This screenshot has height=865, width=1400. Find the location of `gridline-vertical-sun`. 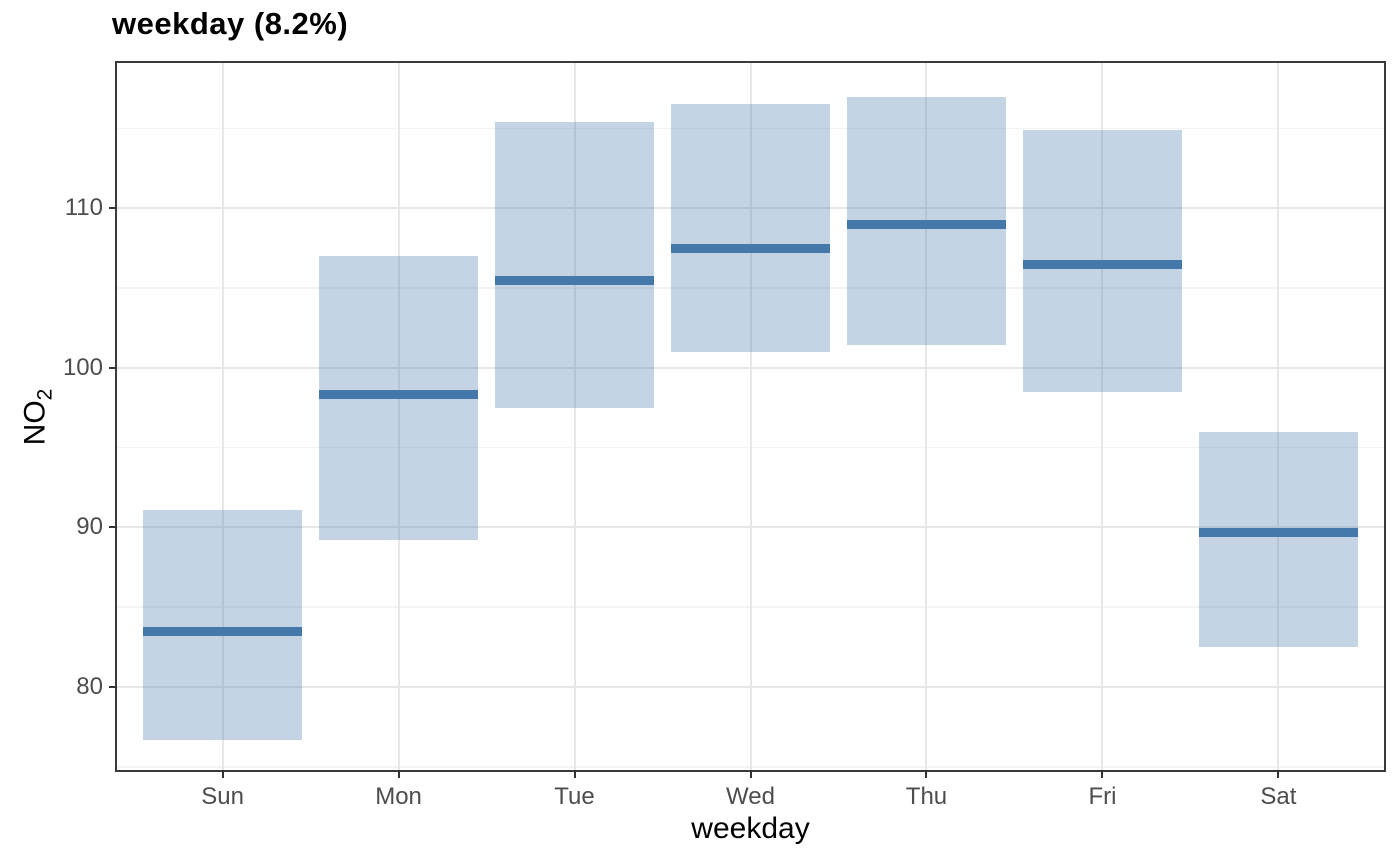

gridline-vertical-sun is located at coordinates (222, 416).